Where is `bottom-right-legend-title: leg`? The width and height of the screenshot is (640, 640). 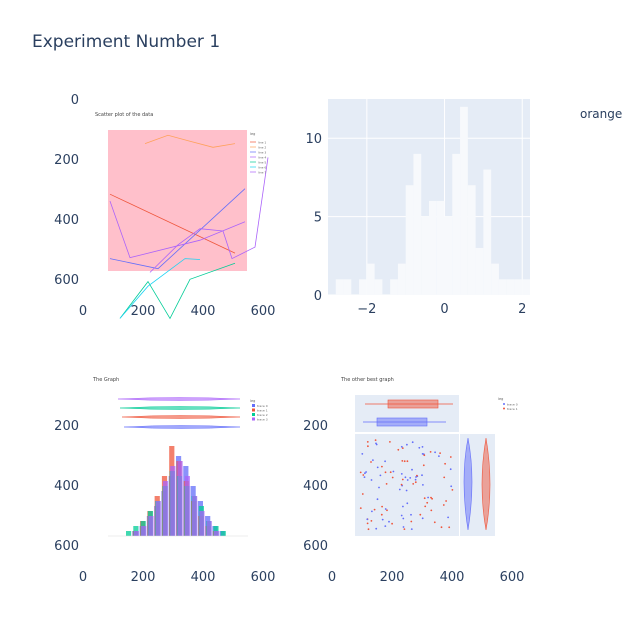
bottom-right-legend-title: leg is located at coordinates (500, 399).